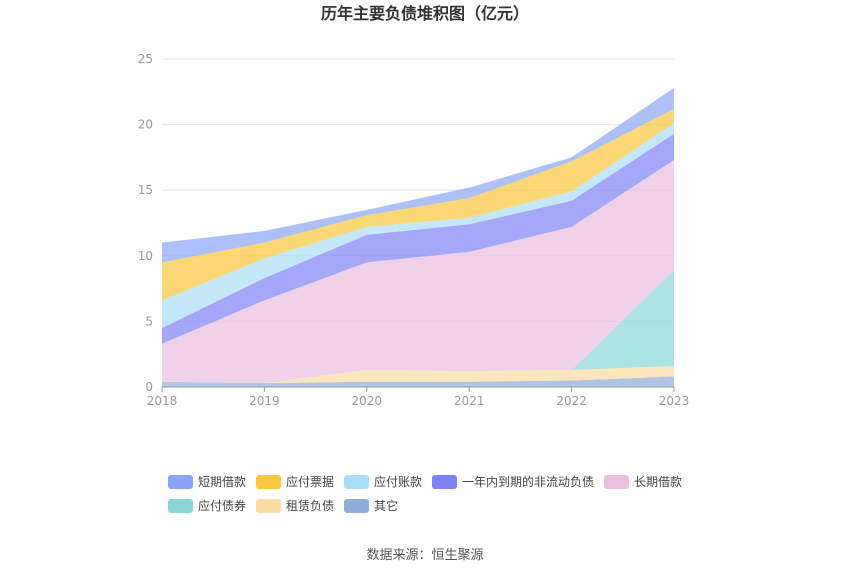 The image size is (850, 575). What do you see at coordinates (222, 505) in the screenshot?
I see `legend-label: 应付债券` at bounding box center [222, 505].